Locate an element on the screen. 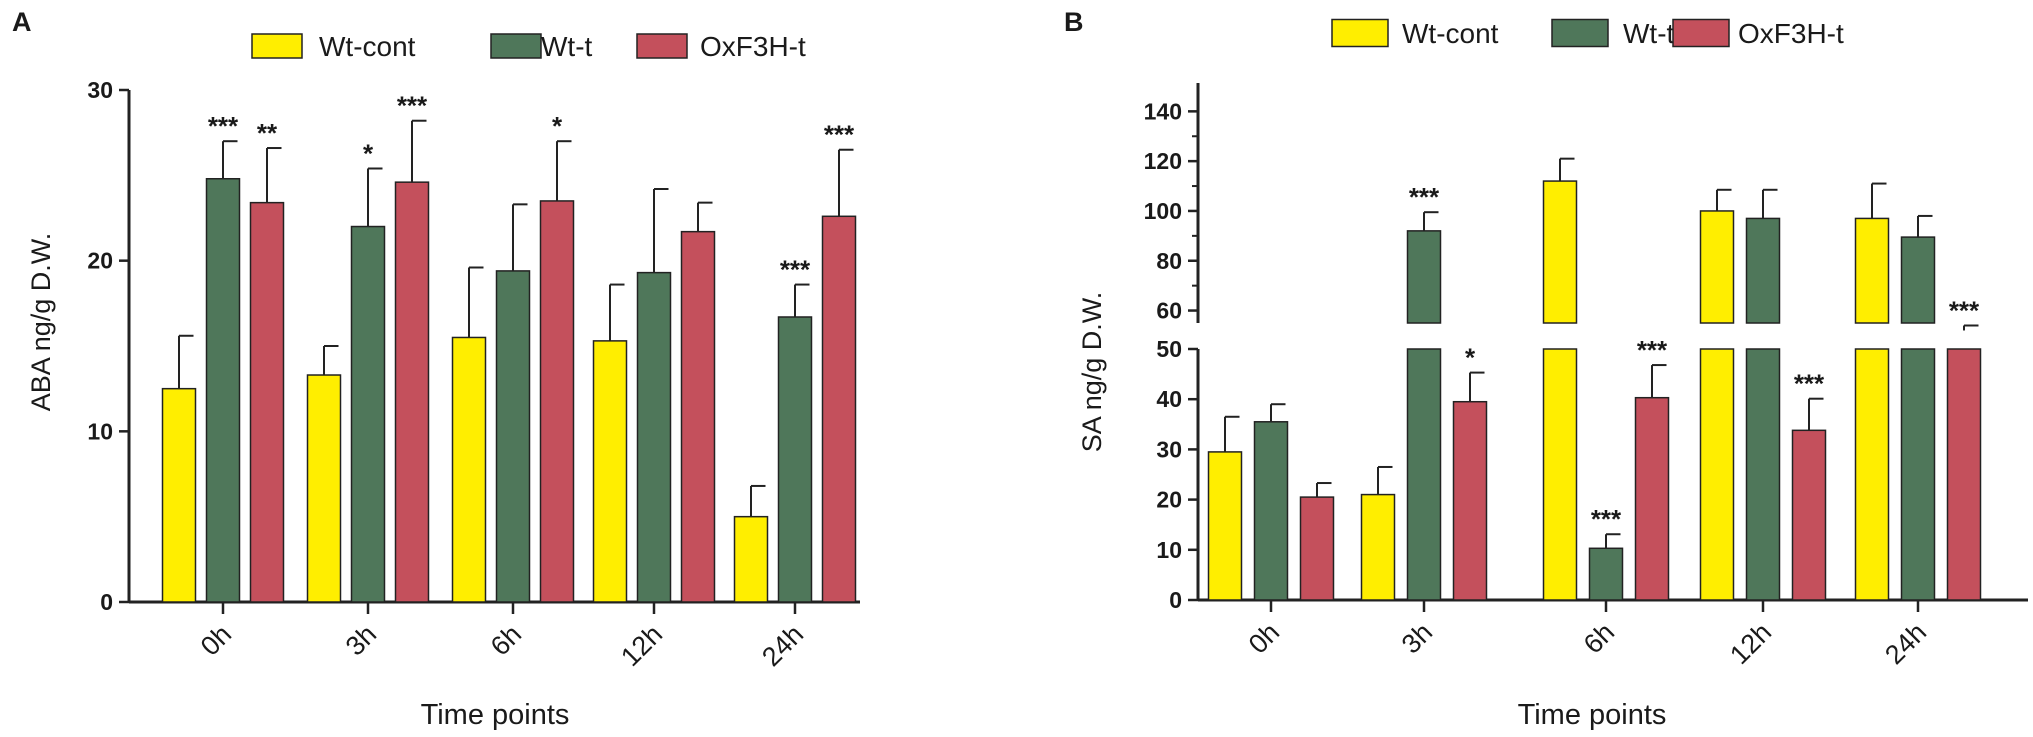 This screenshot has height=737, width=2033. ytick-label-b-30: 30 is located at coordinates (1169, 449).